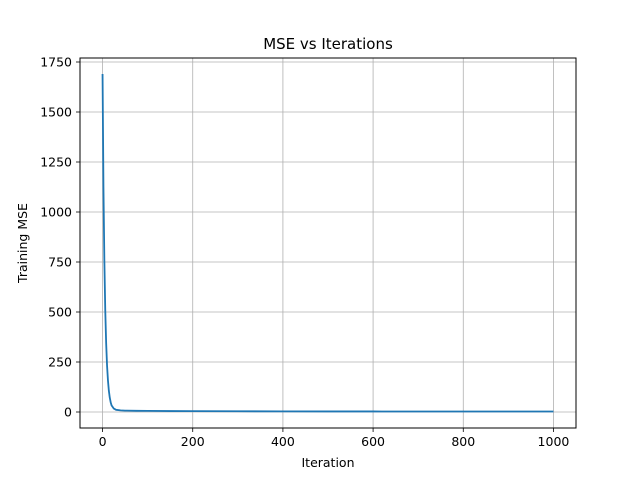 The height and width of the screenshot is (480, 640). What do you see at coordinates (68, 412) in the screenshot?
I see `y-tick-label: 0` at bounding box center [68, 412].